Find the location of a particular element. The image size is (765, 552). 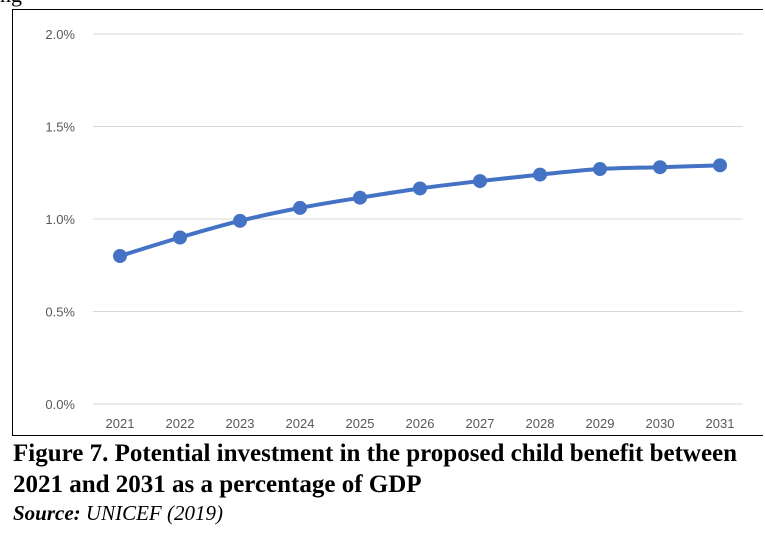

series-line is located at coordinates (420, 210).